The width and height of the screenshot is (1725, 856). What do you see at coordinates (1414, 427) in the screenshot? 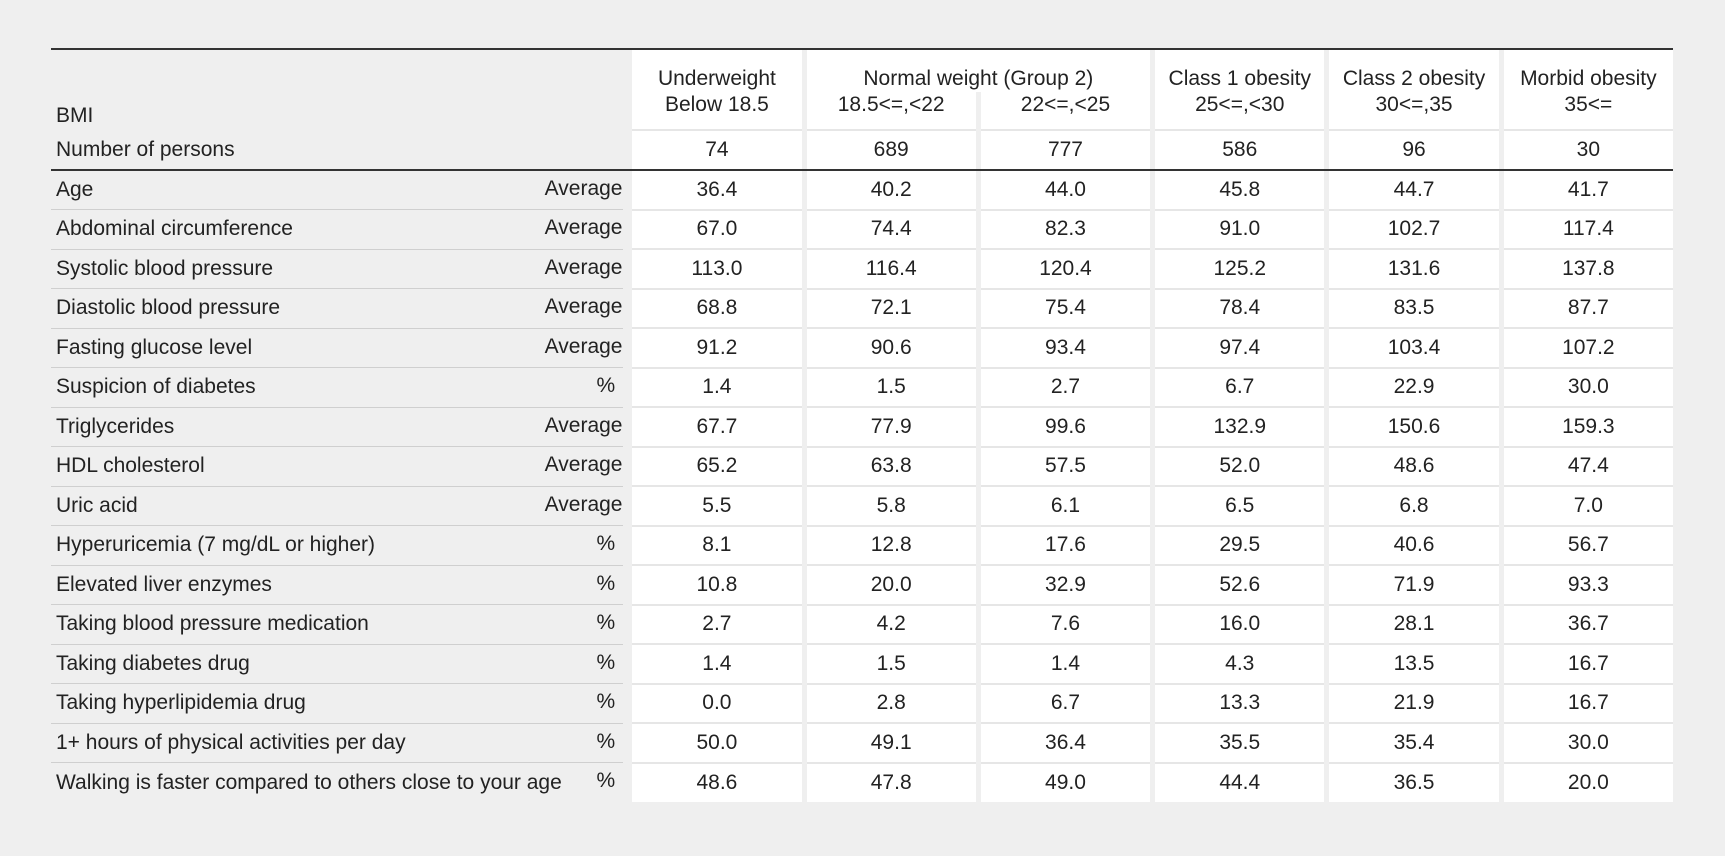
I see `cell-value: 150.6` at bounding box center [1414, 427].